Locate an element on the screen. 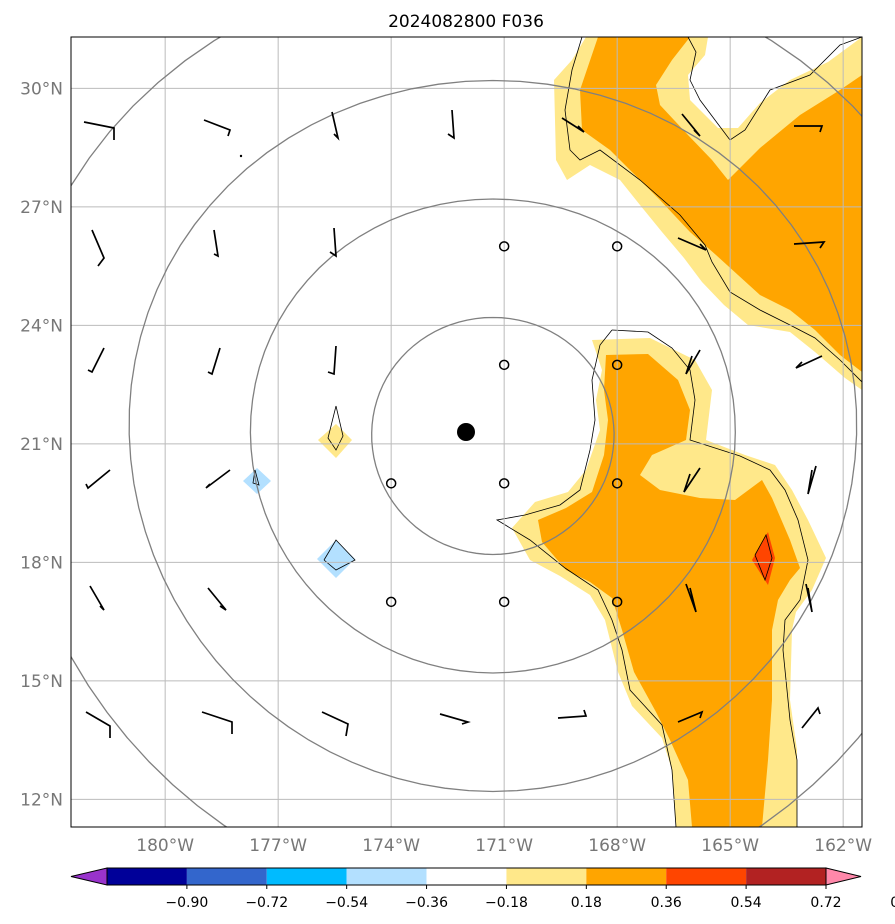 Image resolution: width=895 pixels, height=924 pixels. colorbar-tick-label: −0.54 is located at coordinates (346, 903).